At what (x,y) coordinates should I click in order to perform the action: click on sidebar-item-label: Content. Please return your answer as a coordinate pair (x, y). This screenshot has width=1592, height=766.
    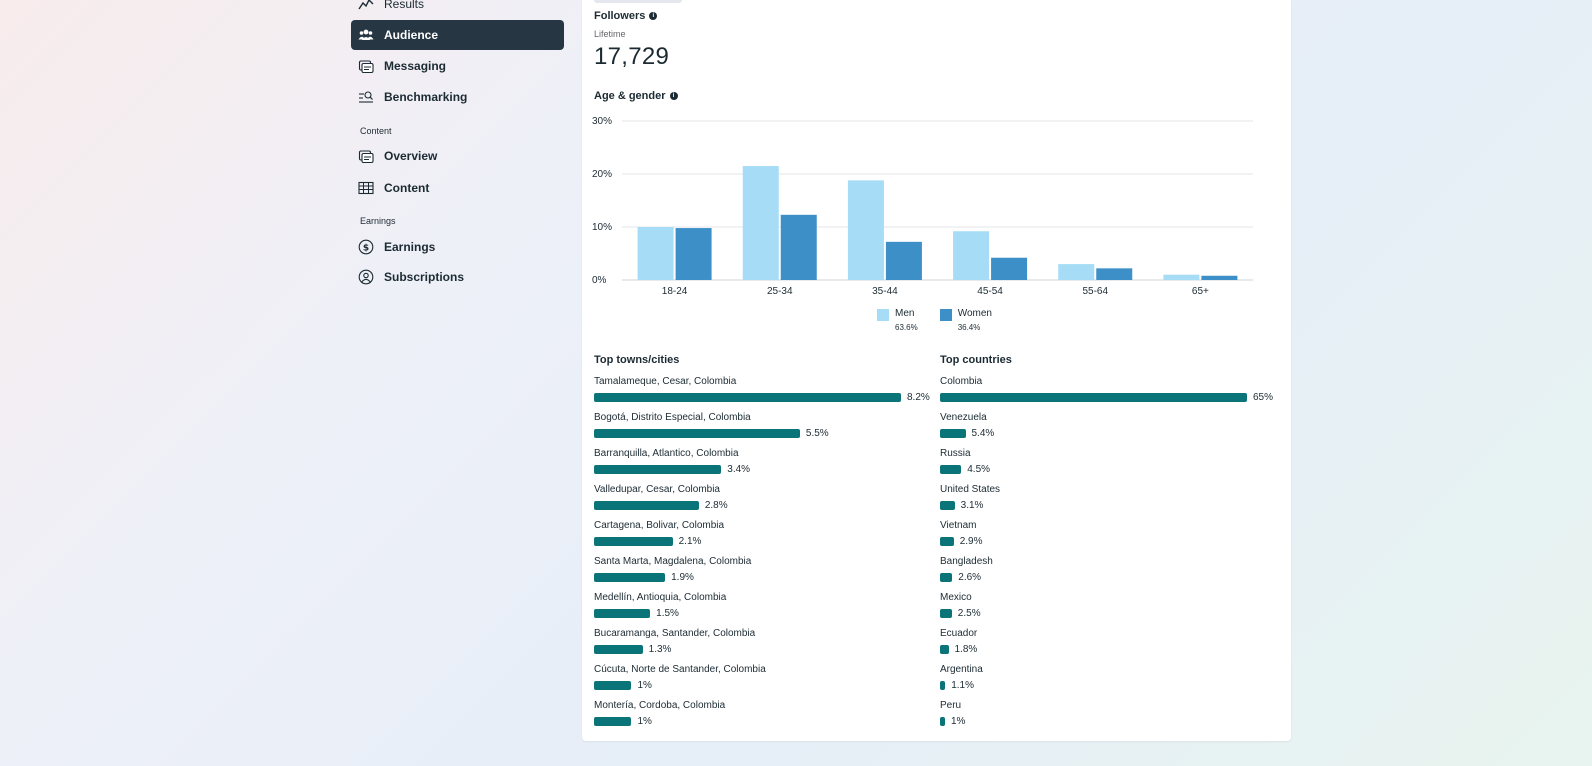
    Looking at the image, I should click on (407, 188).